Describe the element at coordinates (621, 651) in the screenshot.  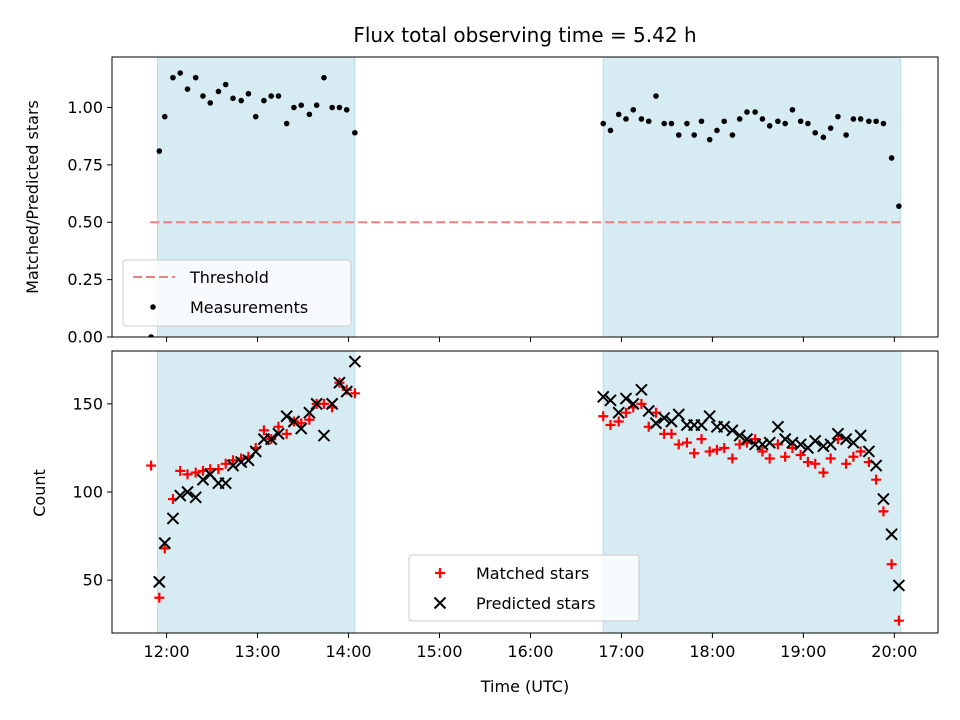
I see `x-tick-label: 17:00` at that location.